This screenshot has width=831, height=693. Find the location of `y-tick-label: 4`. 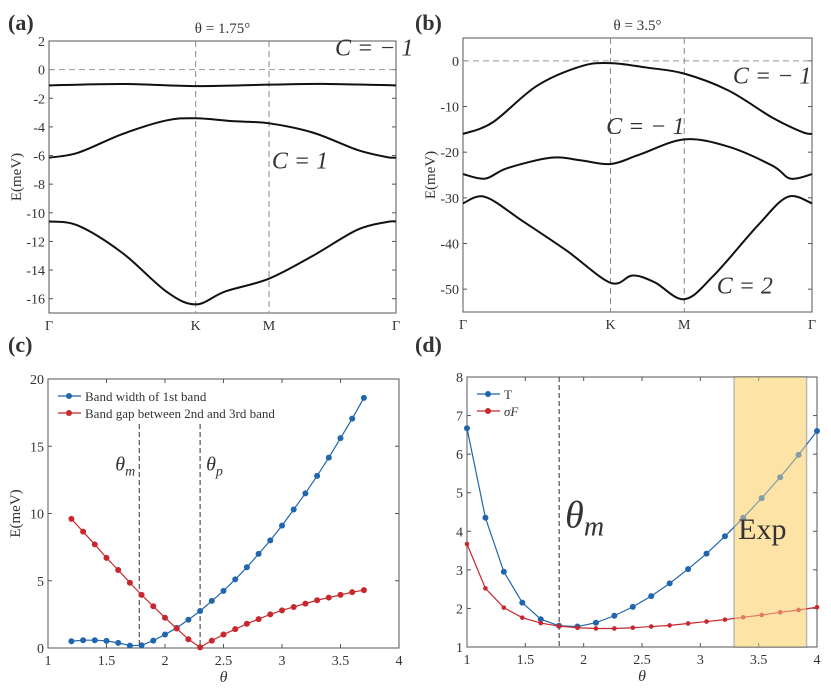

y-tick-label: 4 is located at coordinates (459, 532).